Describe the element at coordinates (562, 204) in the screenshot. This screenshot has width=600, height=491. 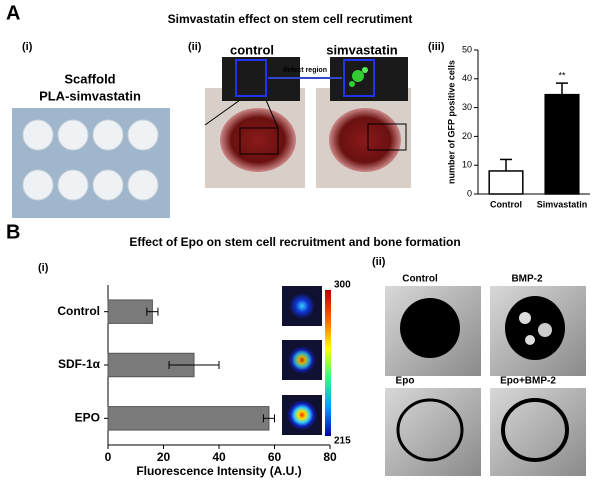
I see `x-tick-label: Simvastatin` at that location.